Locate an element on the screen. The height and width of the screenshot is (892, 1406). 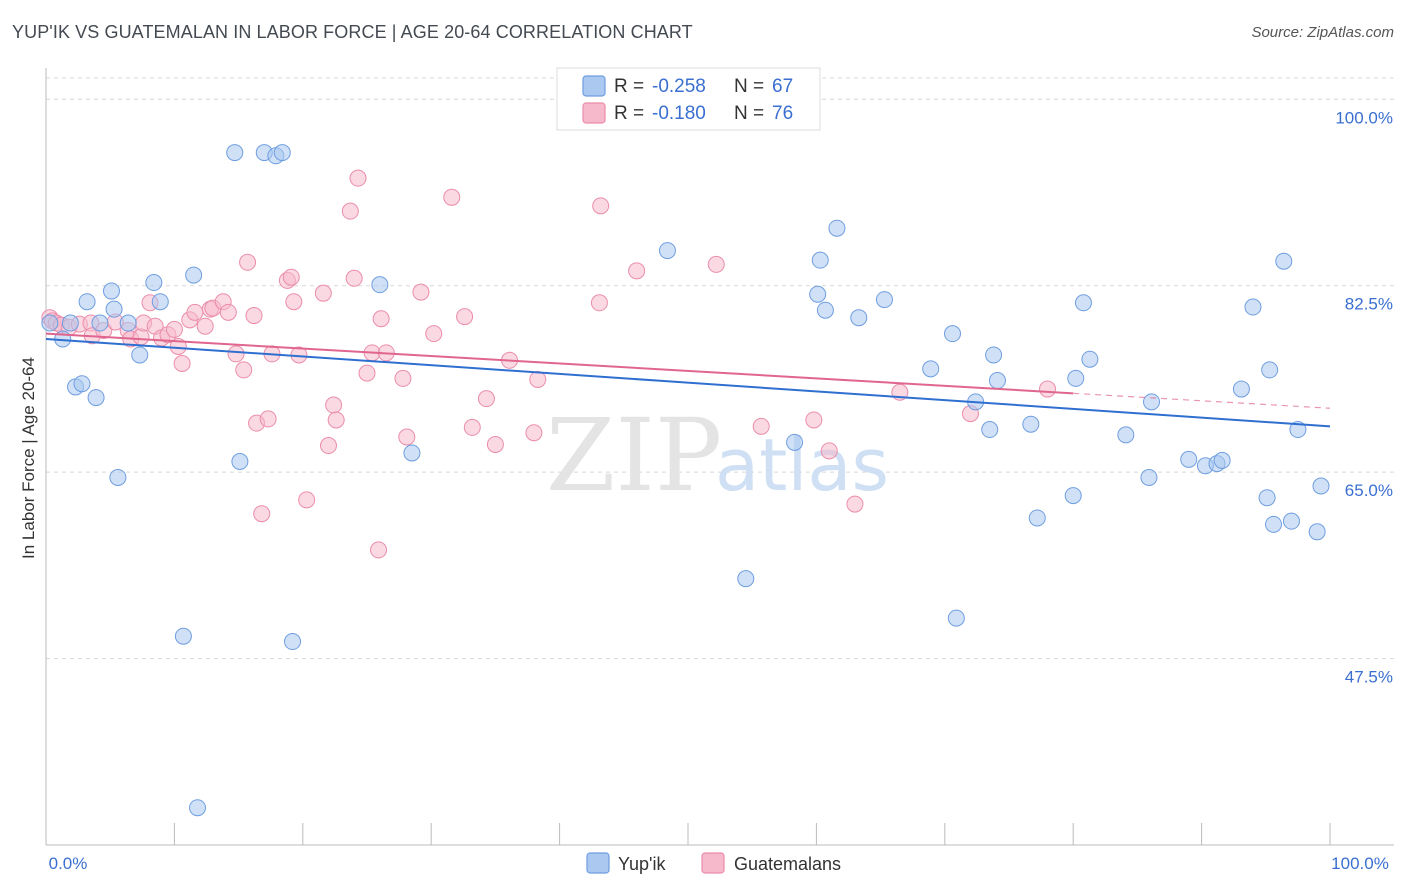
legend-n-value-pink: 76 is located at coordinates (782, 113).